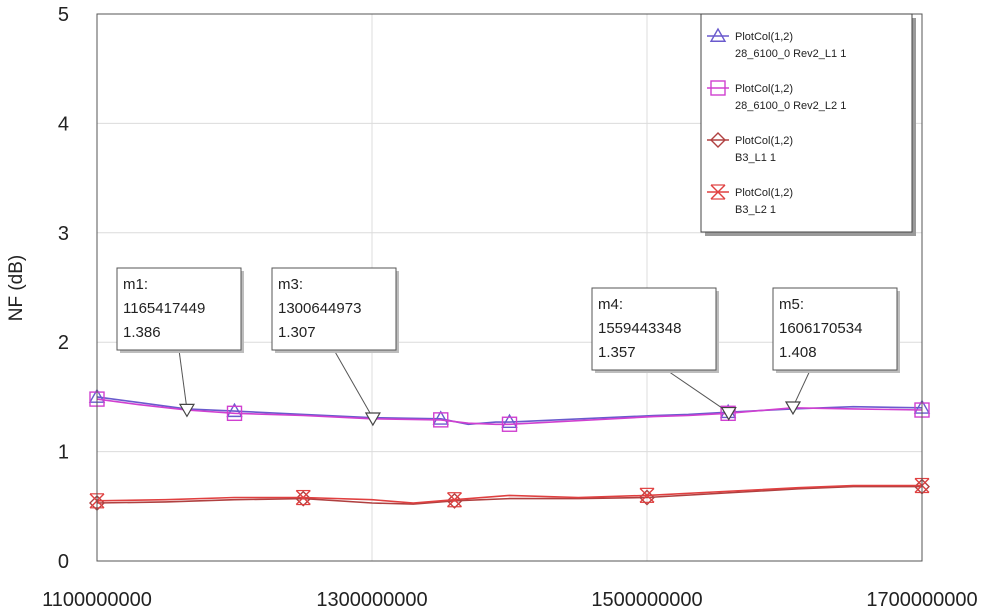 This screenshot has width=990, height=613. I want to click on marker-y-value-1: 1.307, so click(297, 332).